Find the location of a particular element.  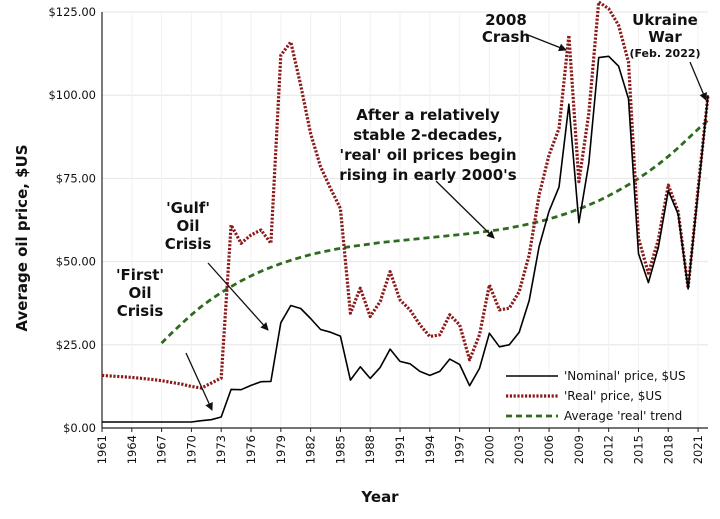

x-tick-label: 1976 is located at coordinates (251, 449).